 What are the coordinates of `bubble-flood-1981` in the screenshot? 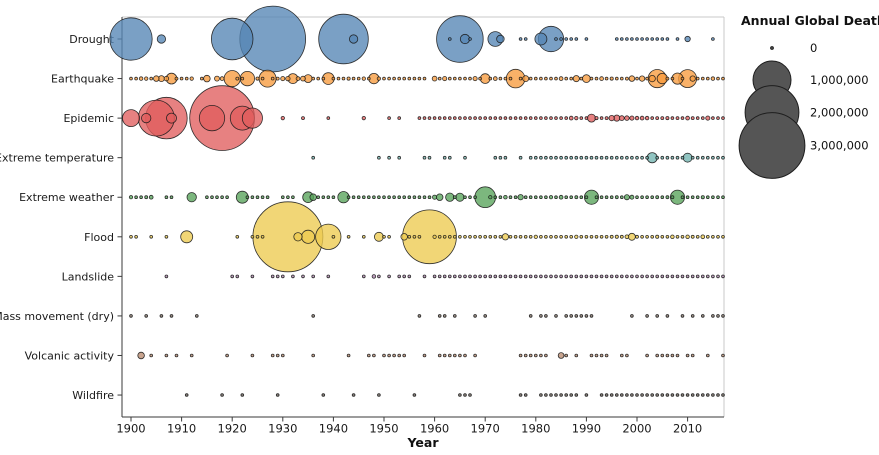 It's located at (541, 237).